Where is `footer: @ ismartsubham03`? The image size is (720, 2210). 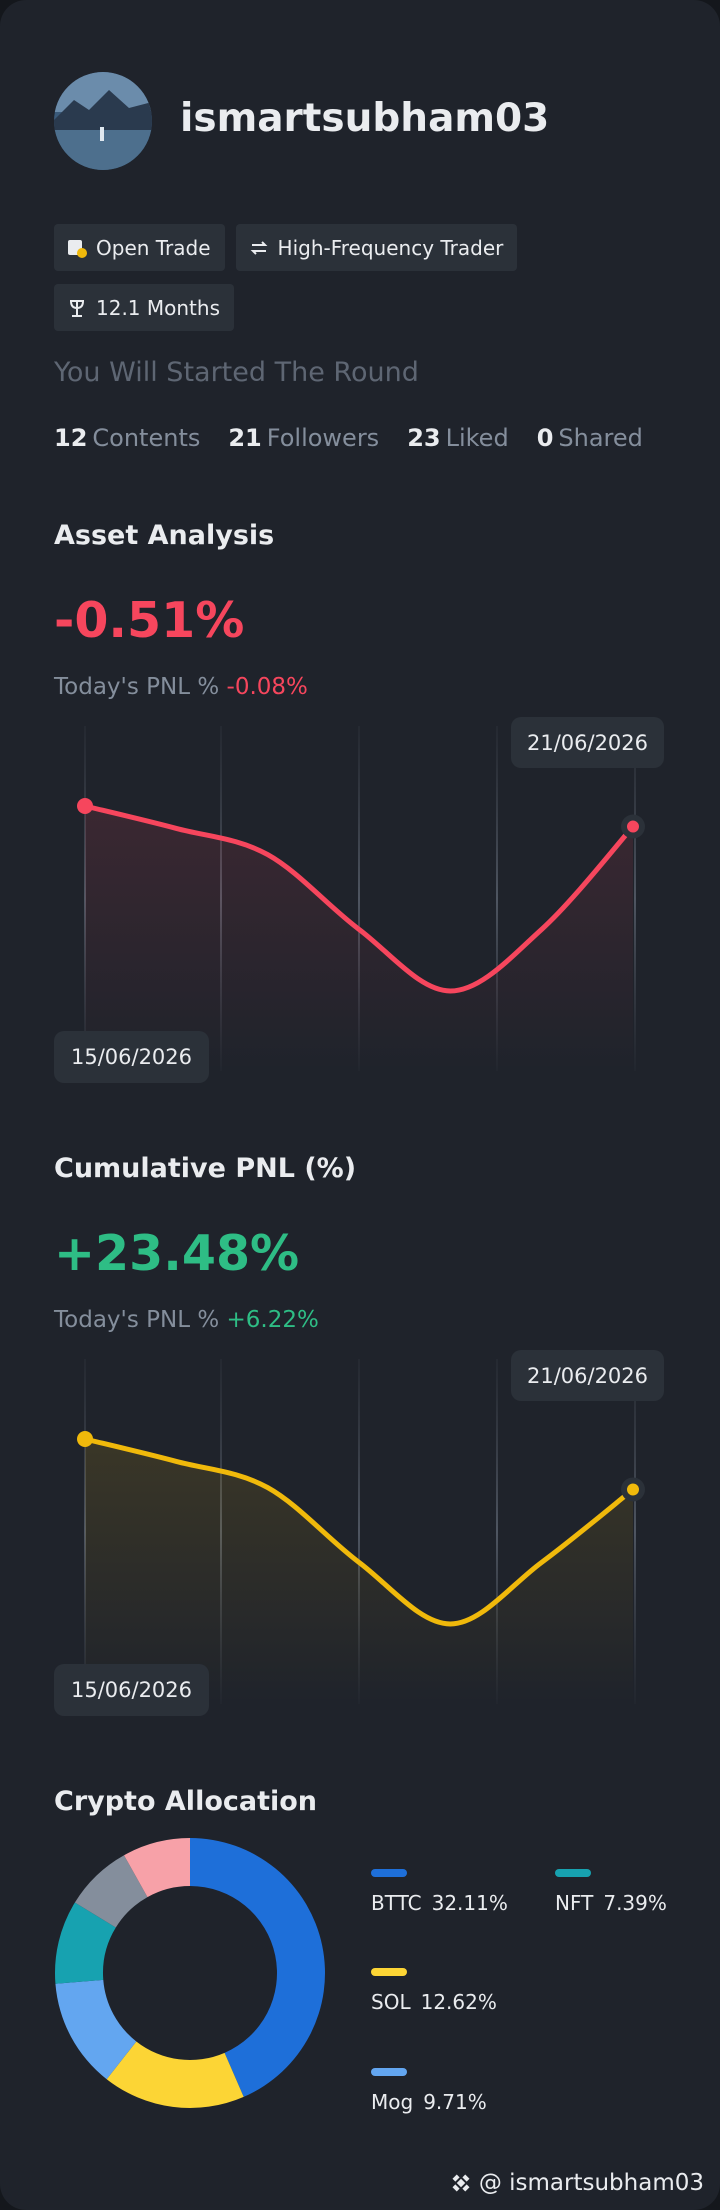 footer: @ ismartsubham03 is located at coordinates (576, 2183).